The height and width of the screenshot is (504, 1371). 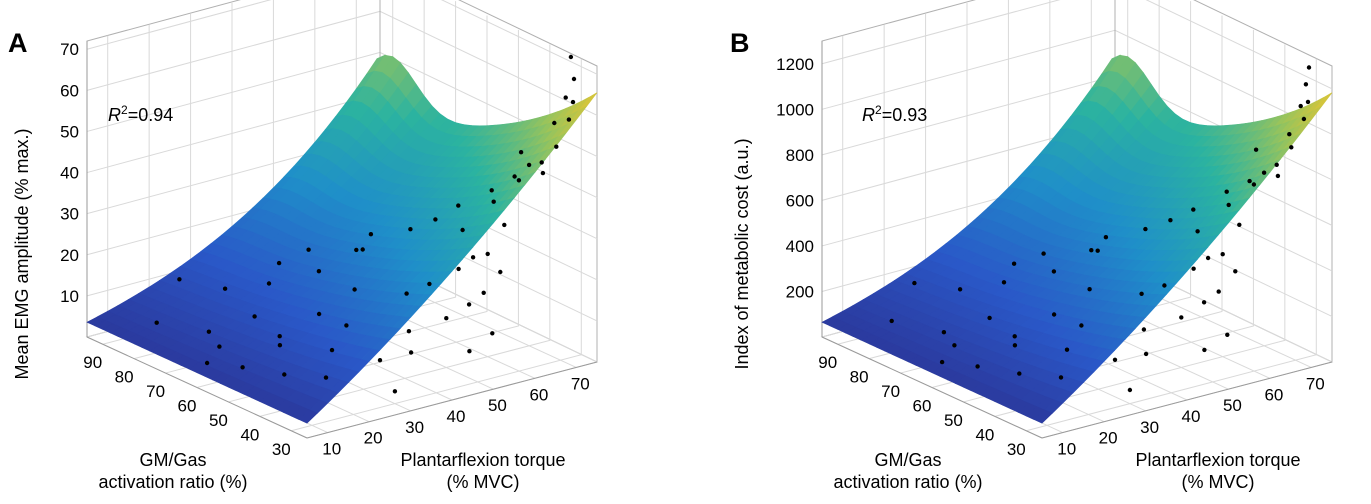 I want to click on z-tick-label: 20, so click(x=69, y=255).